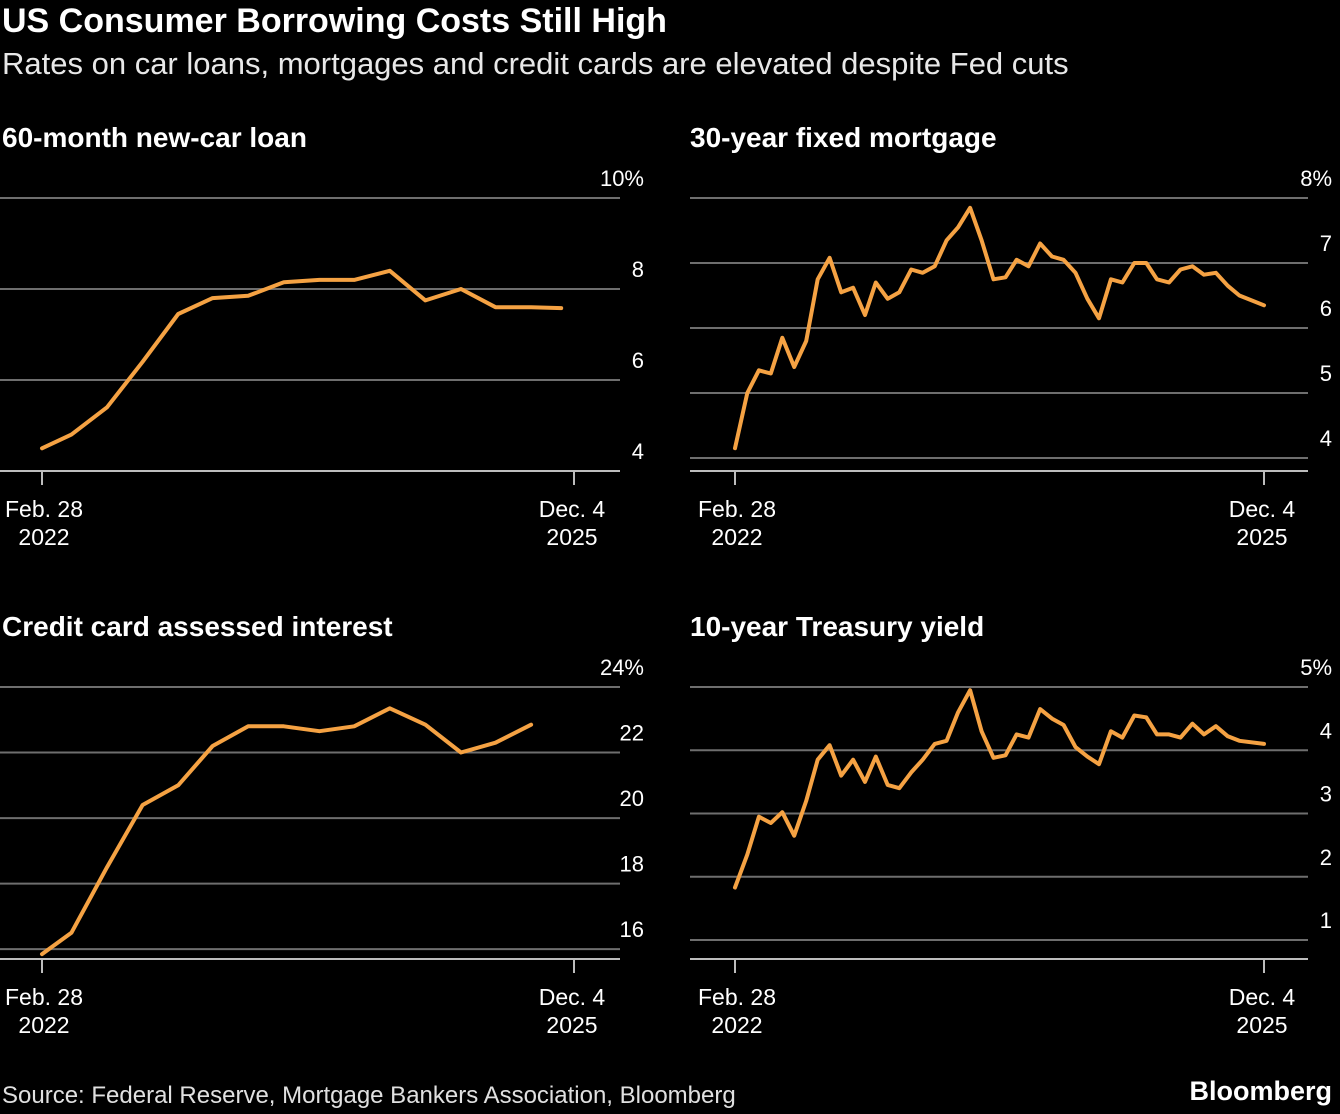  Describe the element at coordinates (1316, 178) in the screenshot. I see `y-tick-label: 8%` at that location.